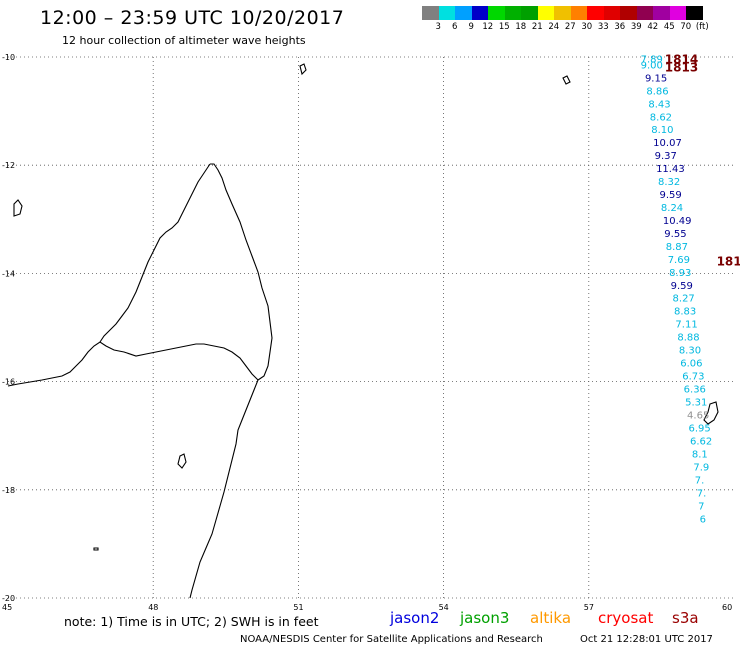  What do you see at coordinates (566, 80) in the screenshot?
I see `island-tromelin` at bounding box center [566, 80].